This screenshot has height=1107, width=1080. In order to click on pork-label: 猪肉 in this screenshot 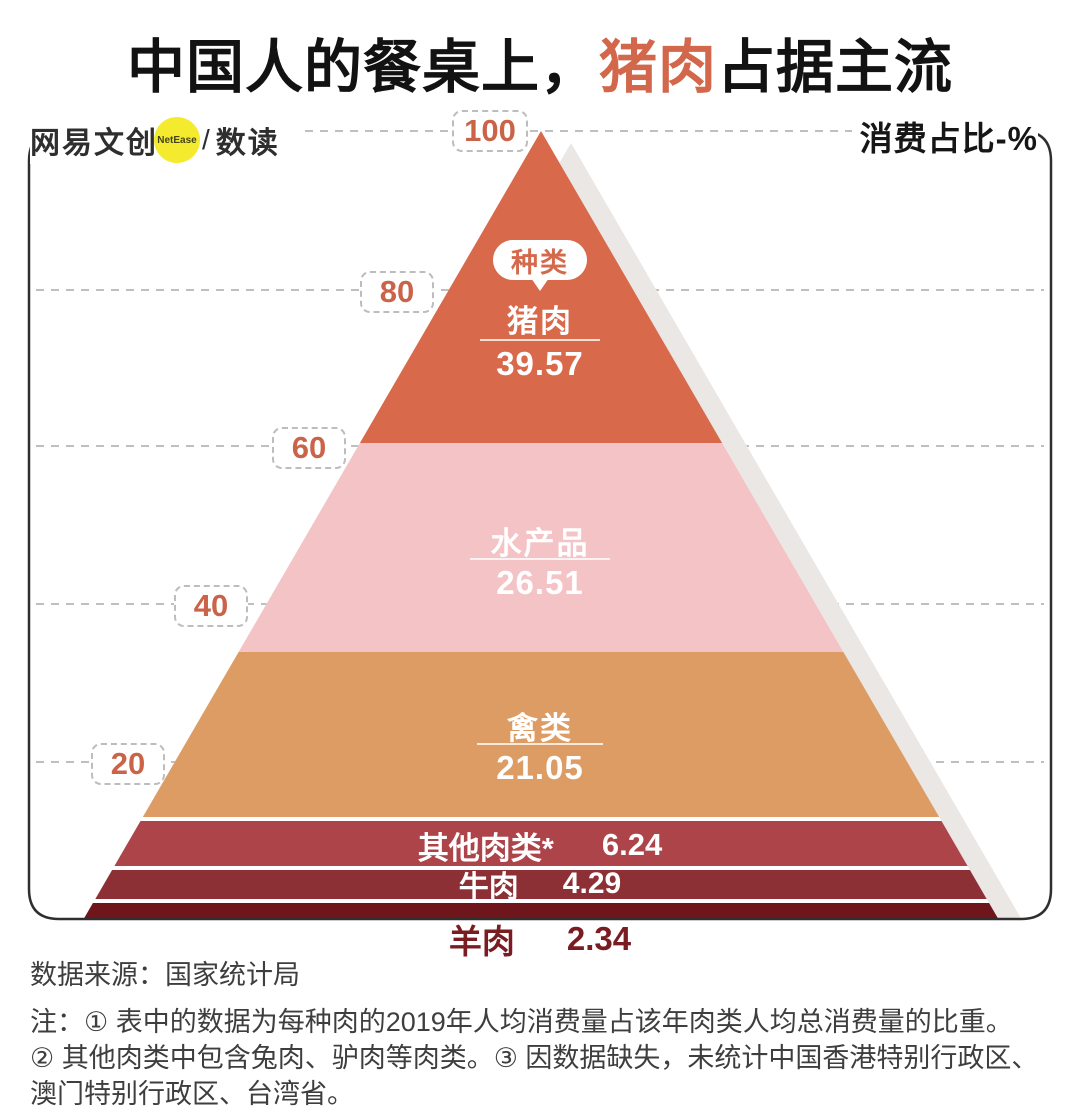, I will do `click(540, 321)`.